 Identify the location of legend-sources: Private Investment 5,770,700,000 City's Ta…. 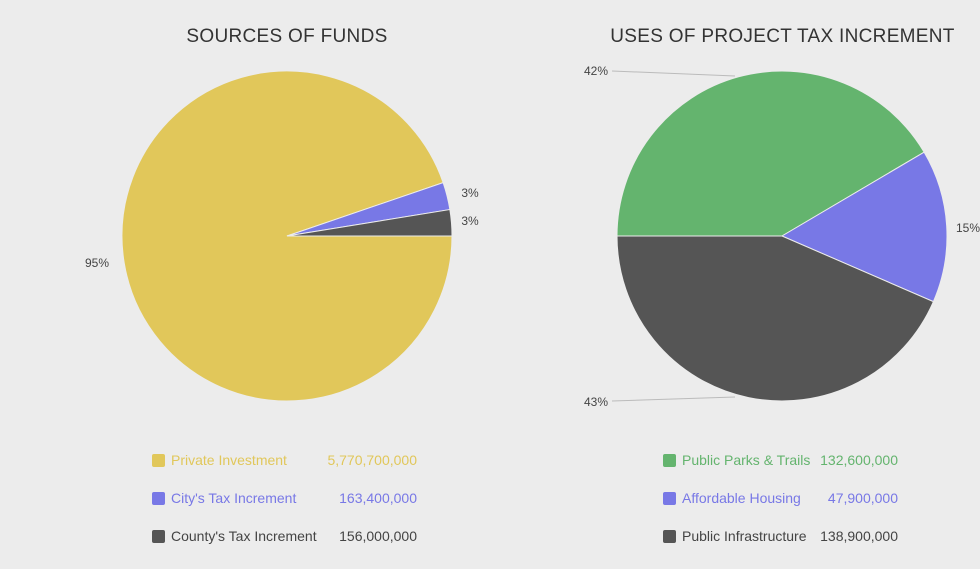
(284, 498).